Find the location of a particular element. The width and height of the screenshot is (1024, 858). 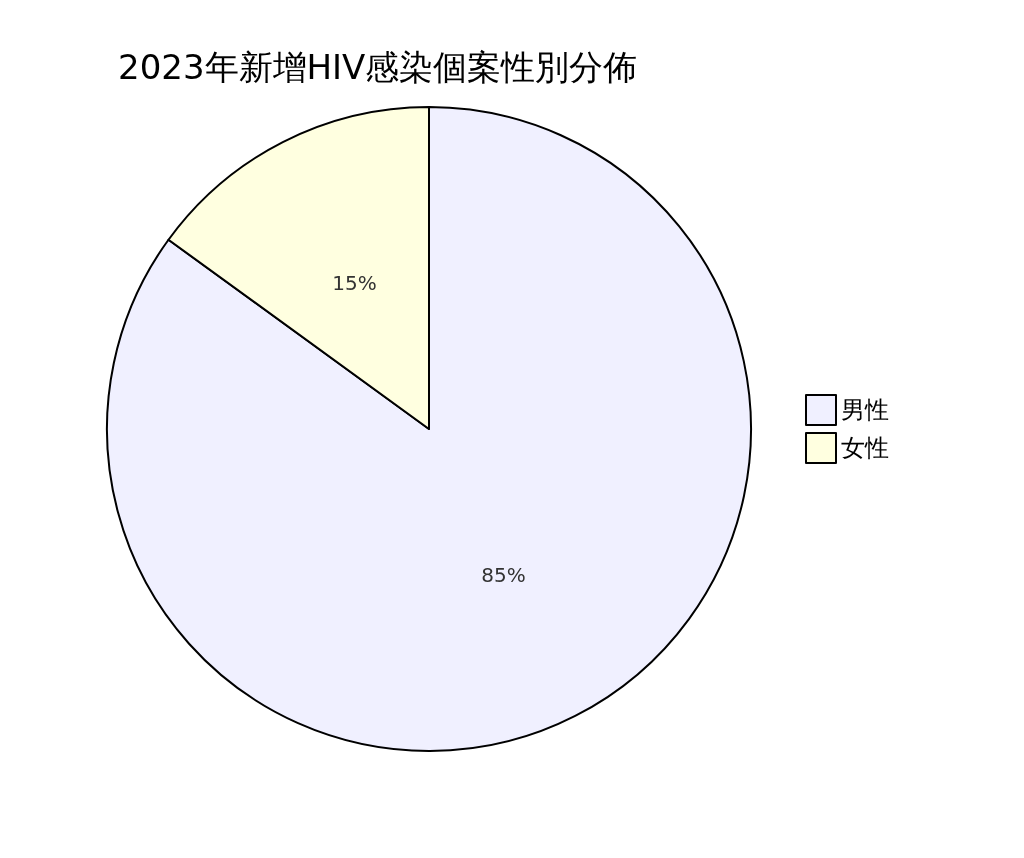

legend-label: 女性 is located at coordinates (865, 448).